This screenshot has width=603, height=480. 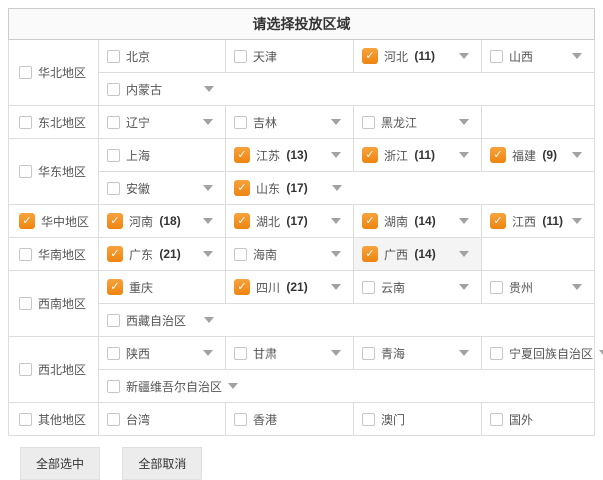 What do you see at coordinates (62, 419) in the screenshot?
I see `region-label: 其他地区` at bounding box center [62, 419].